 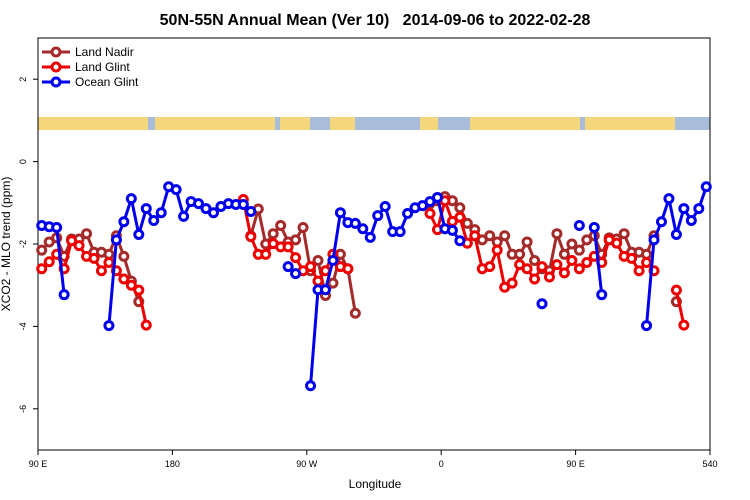 What do you see at coordinates (6, 244) in the screenshot?
I see `y-axis-label: XCO2 - MLO trend (ppm)` at bounding box center [6, 244].